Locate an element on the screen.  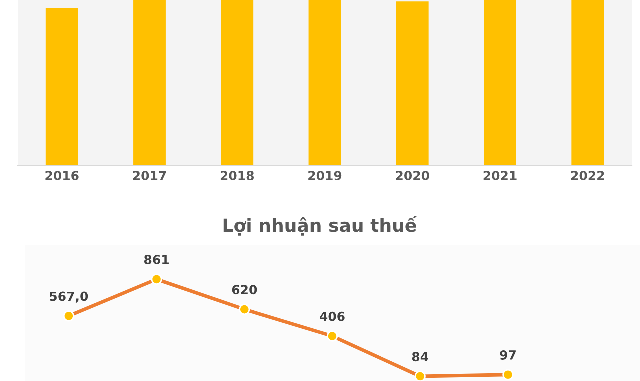
data-label: 861 is located at coordinates (156, 259).